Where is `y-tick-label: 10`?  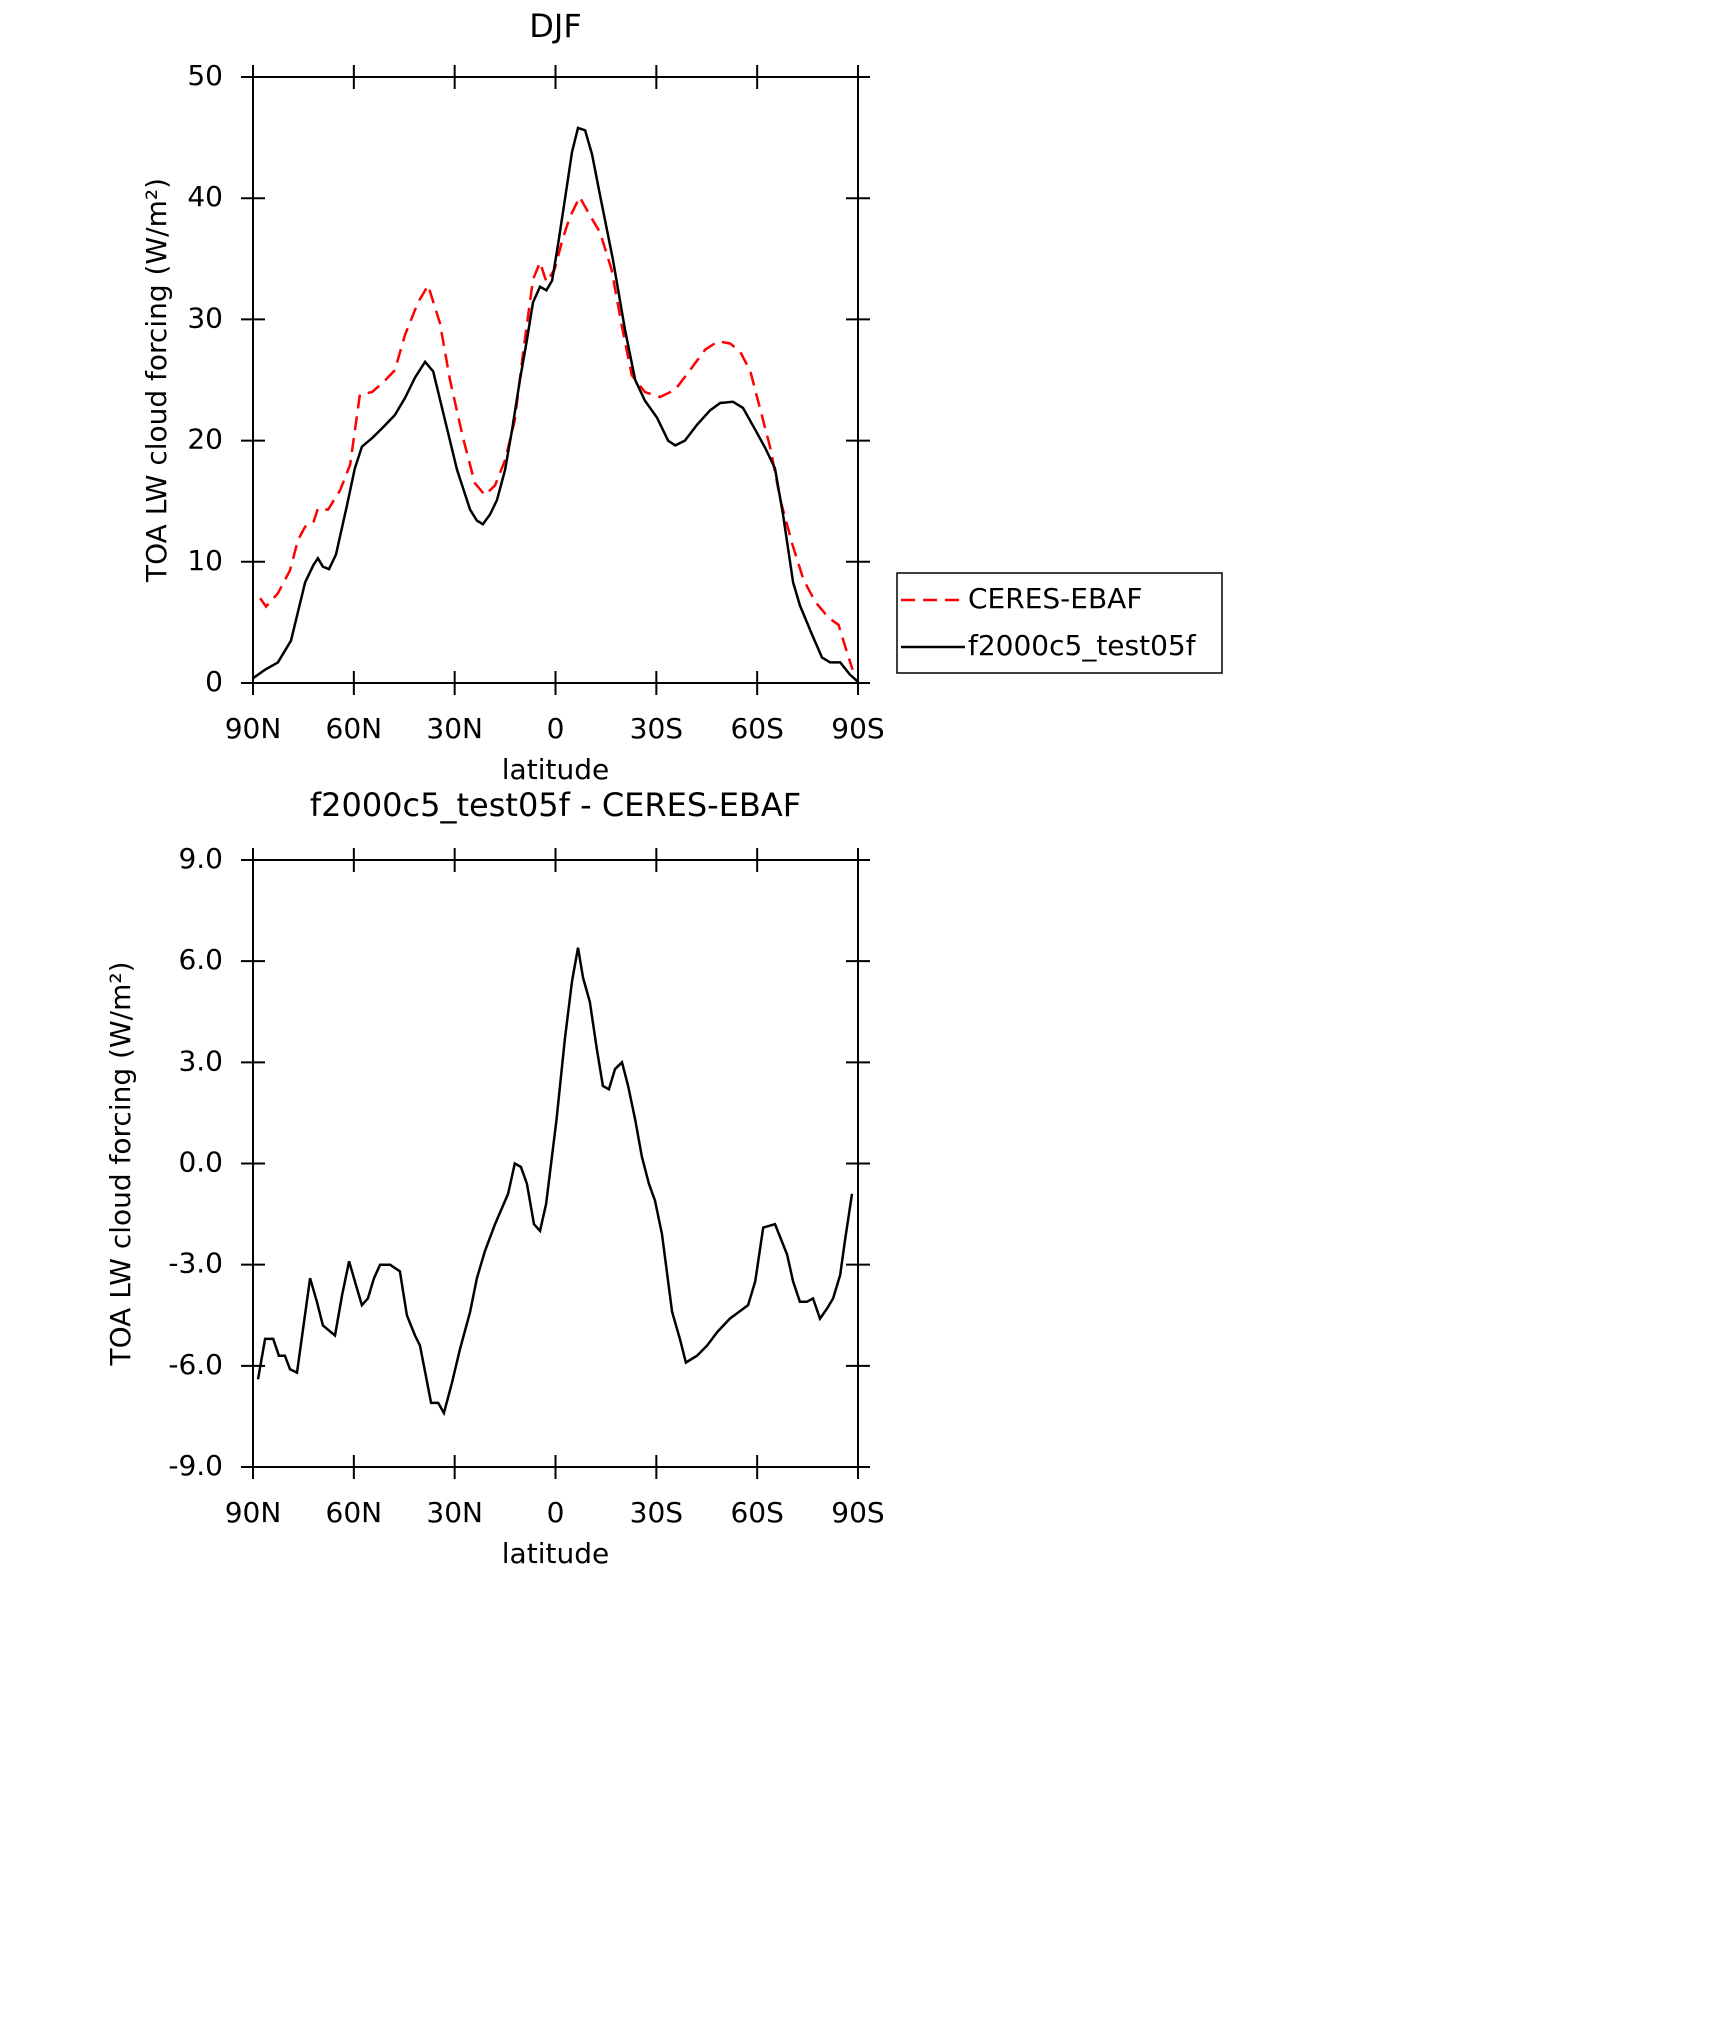
y-tick-label: 10 is located at coordinates (205, 560).